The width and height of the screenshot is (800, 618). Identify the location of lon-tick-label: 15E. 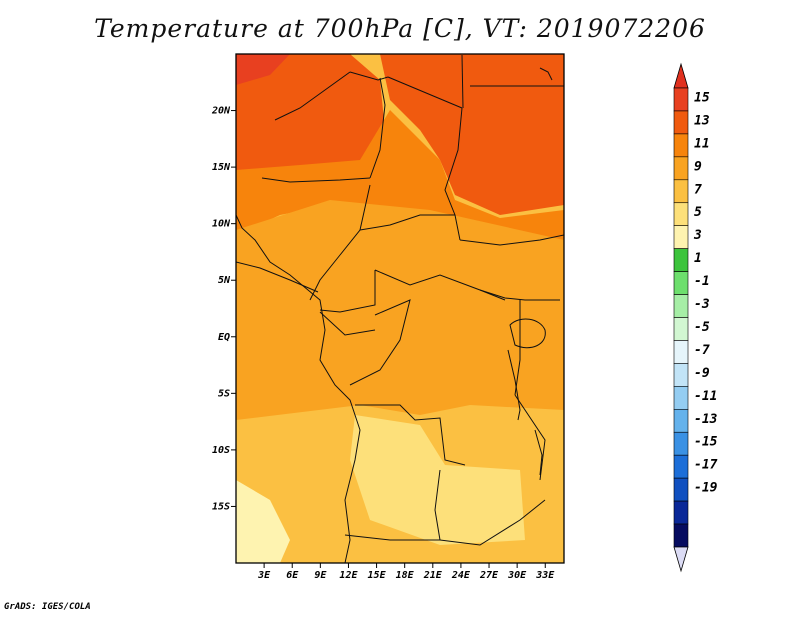
(377, 575).